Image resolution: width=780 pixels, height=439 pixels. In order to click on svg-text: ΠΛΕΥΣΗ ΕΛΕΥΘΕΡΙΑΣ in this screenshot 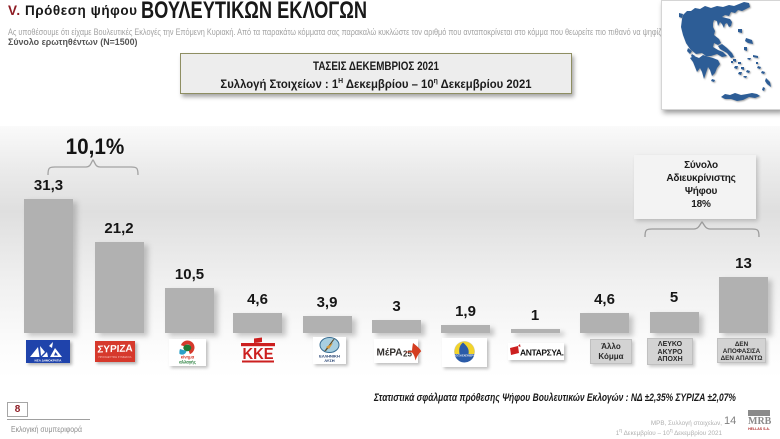, I will do `click(464, 355)`.